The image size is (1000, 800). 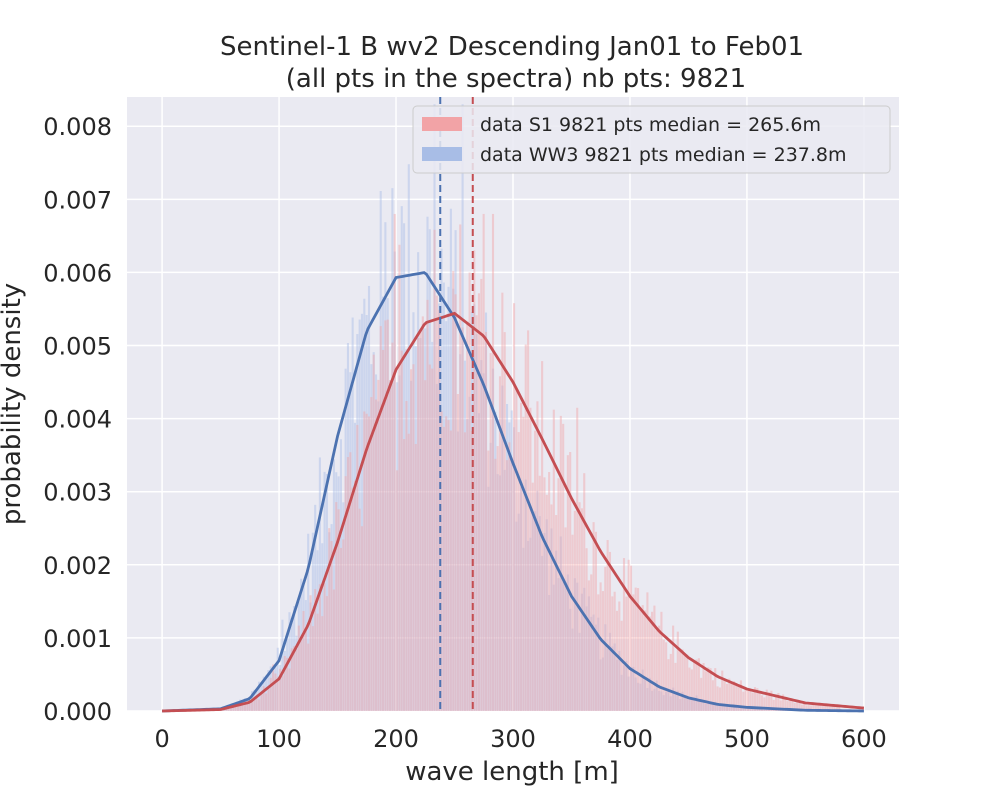 What do you see at coordinates (77, 127) in the screenshot?
I see `y-tick-label: 0.008` at bounding box center [77, 127].